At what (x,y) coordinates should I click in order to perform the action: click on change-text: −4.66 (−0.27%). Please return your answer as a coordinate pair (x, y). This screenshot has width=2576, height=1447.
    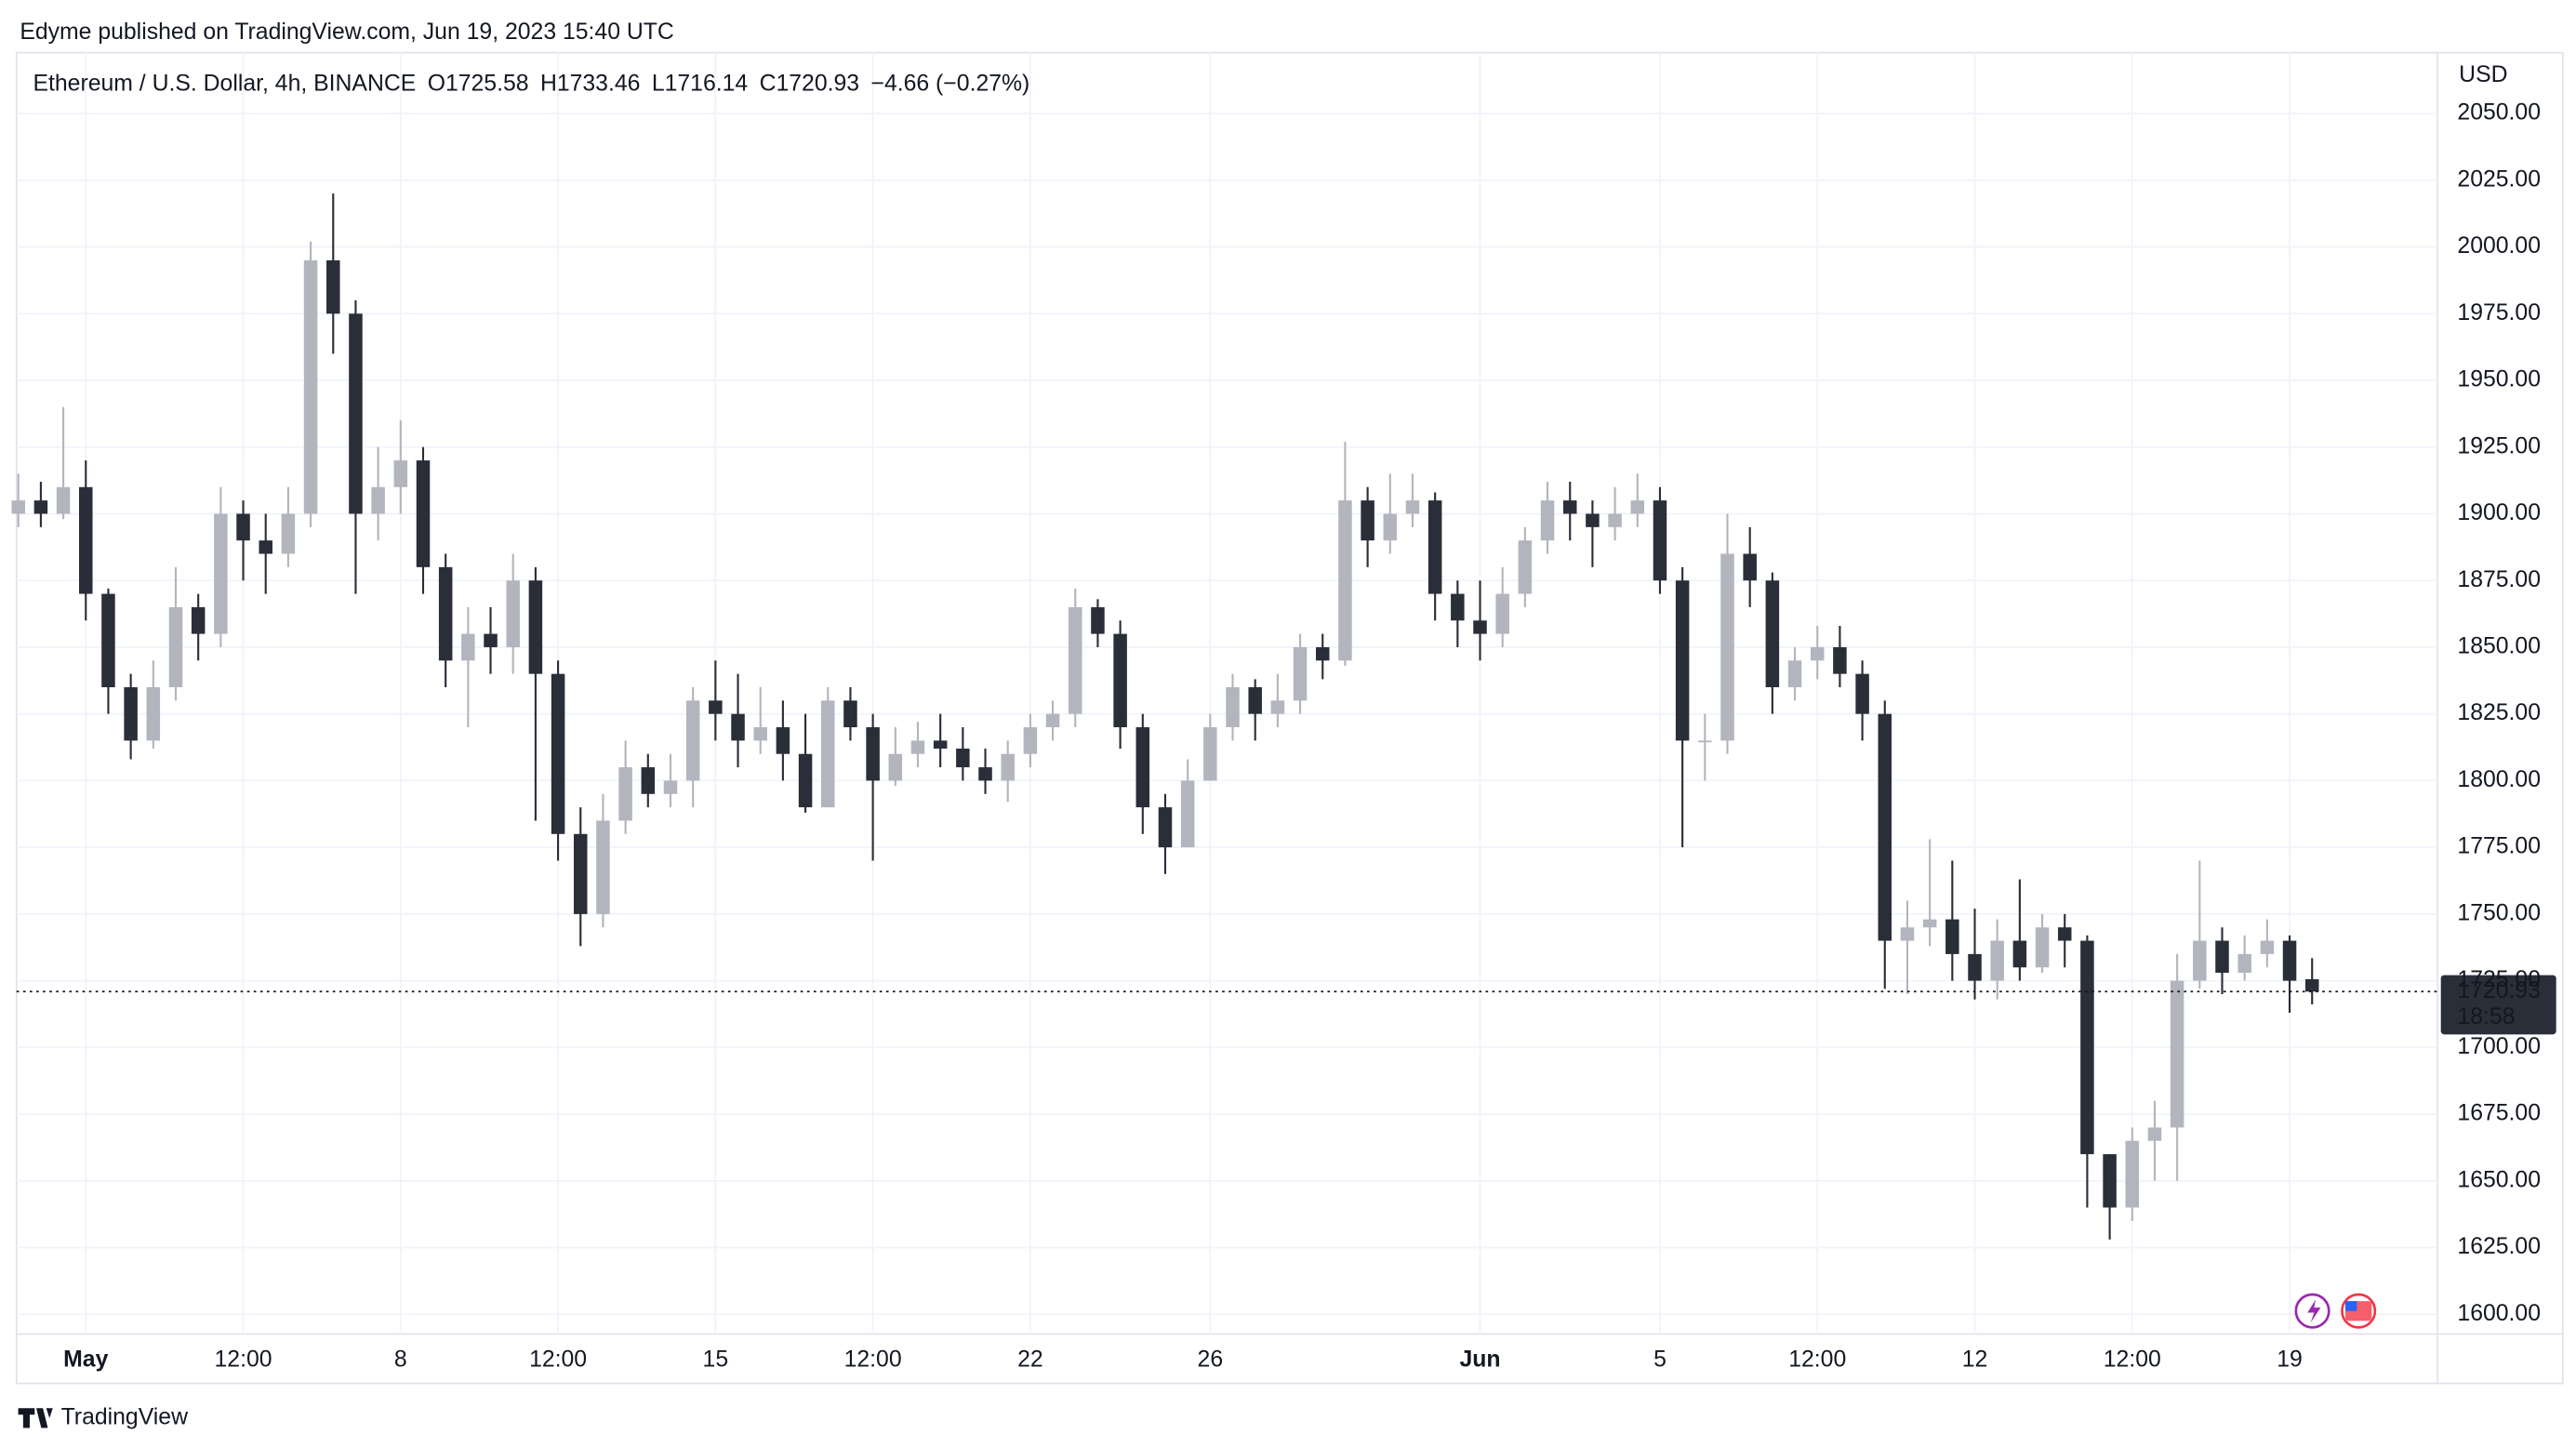
    Looking at the image, I should click on (949, 83).